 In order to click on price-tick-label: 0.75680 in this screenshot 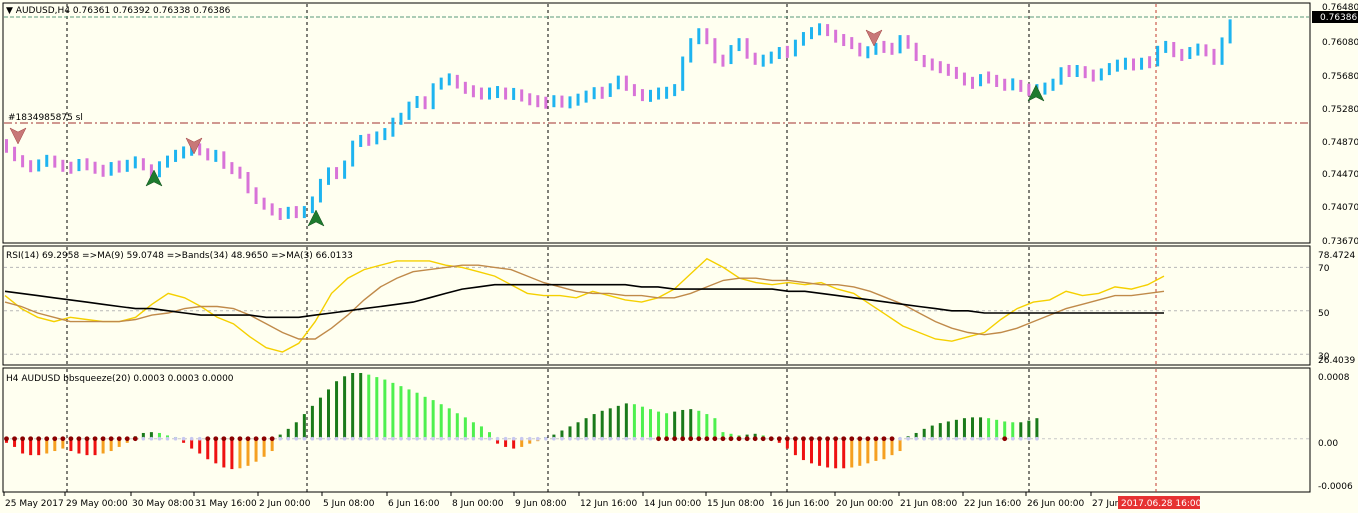, I will do `click(1340, 77)`.